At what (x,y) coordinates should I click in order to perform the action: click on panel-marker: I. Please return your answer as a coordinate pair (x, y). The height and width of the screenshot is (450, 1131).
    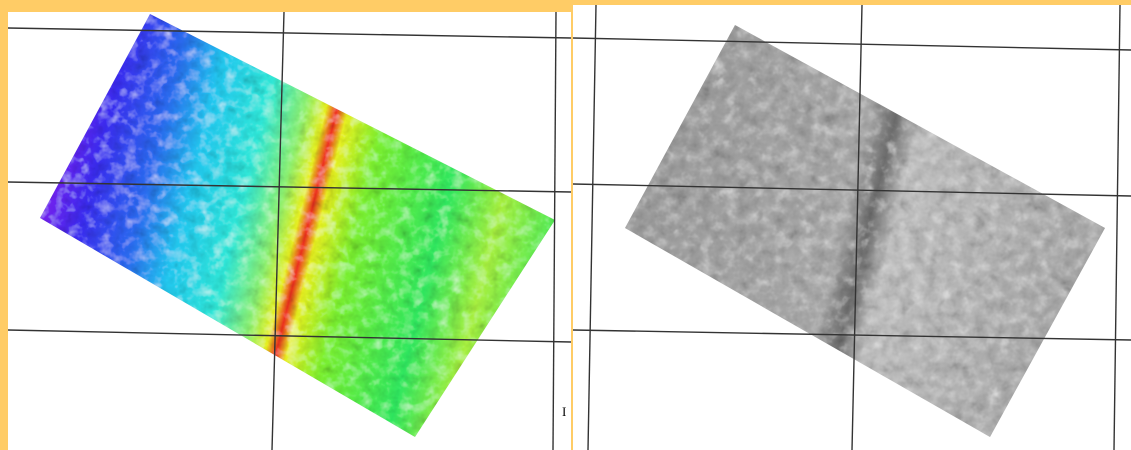
    Looking at the image, I should click on (564, 411).